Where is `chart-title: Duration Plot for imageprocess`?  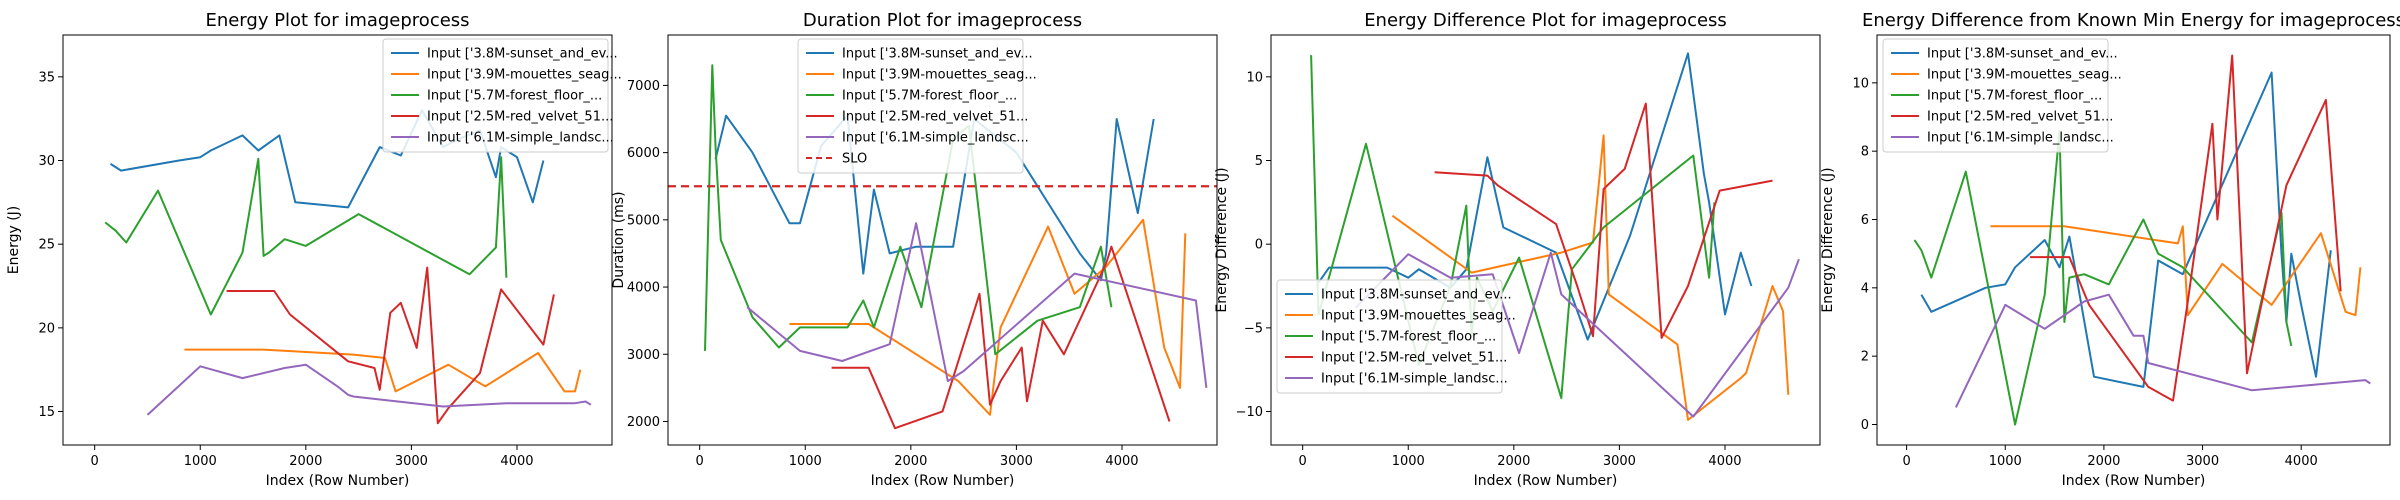 chart-title: Duration Plot for imageprocess is located at coordinates (942, 20).